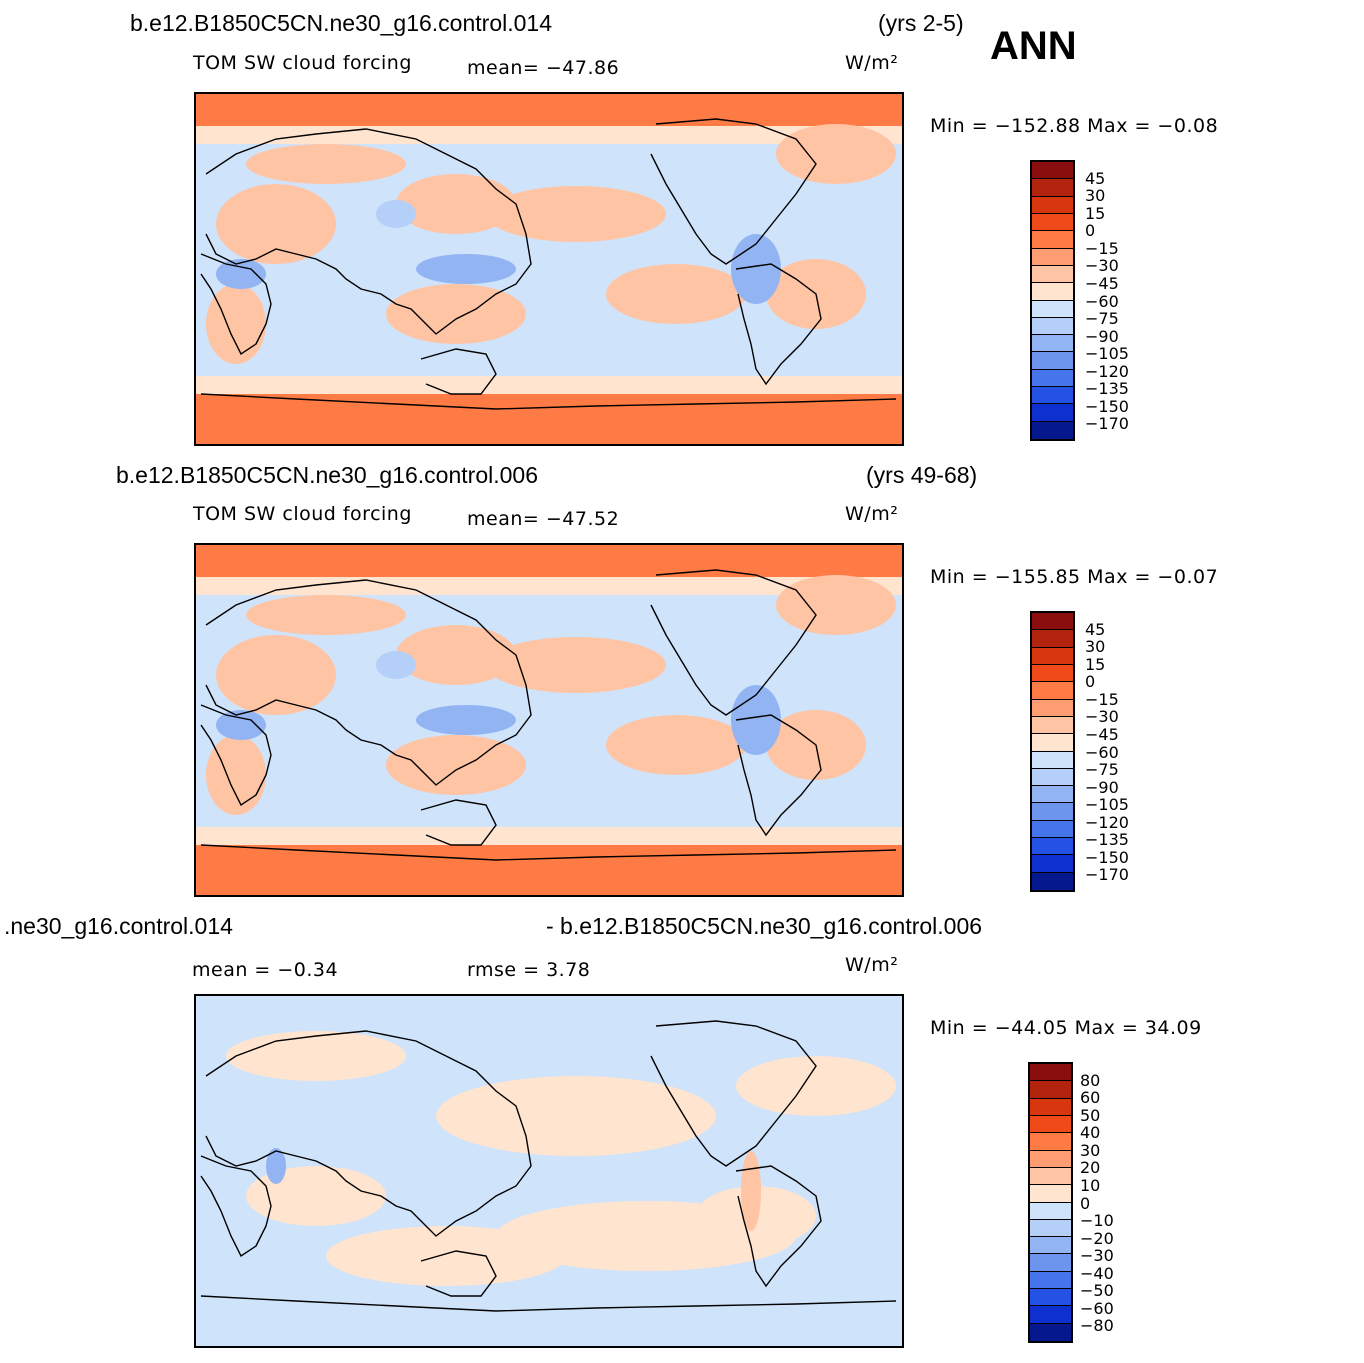 The image size is (1364, 1363). Describe the element at coordinates (1097, 1291) in the screenshot. I see `colorbar-label: −50` at that location.